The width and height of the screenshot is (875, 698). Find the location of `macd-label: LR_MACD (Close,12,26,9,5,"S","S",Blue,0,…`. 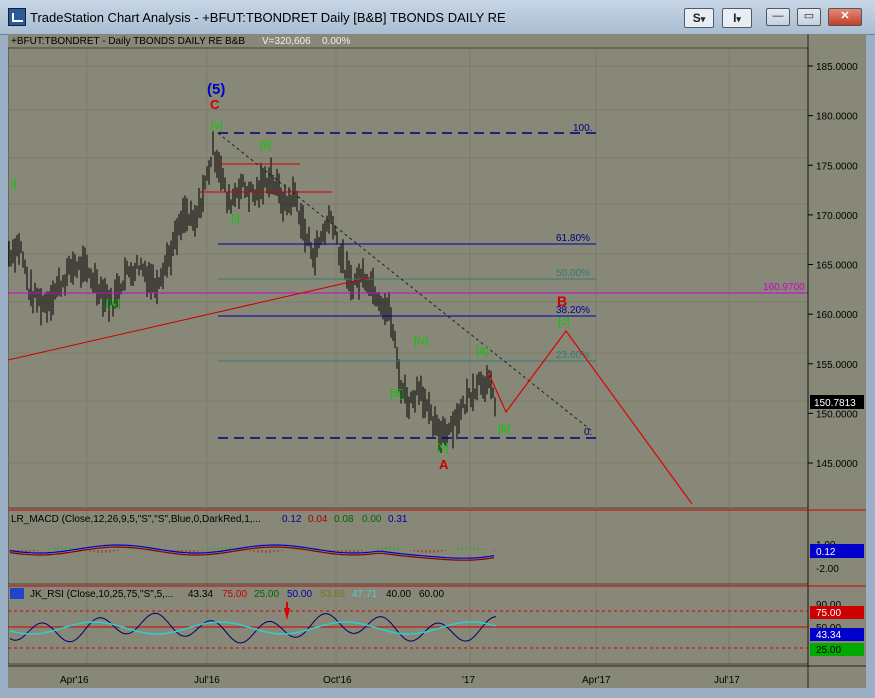

macd-label: LR_MACD (Close,12,26,9,5,"S","S",Blue,0,… is located at coordinates (136, 519).